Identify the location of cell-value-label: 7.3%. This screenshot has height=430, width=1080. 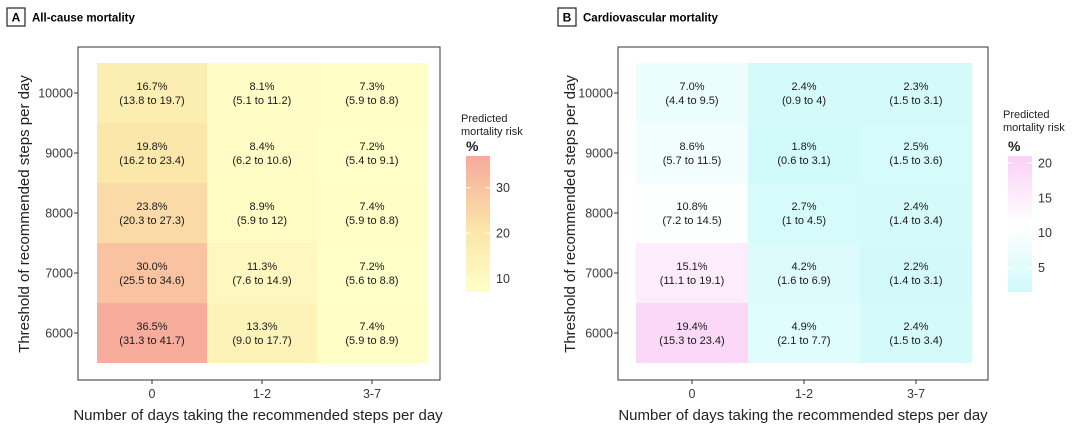
(371, 87).